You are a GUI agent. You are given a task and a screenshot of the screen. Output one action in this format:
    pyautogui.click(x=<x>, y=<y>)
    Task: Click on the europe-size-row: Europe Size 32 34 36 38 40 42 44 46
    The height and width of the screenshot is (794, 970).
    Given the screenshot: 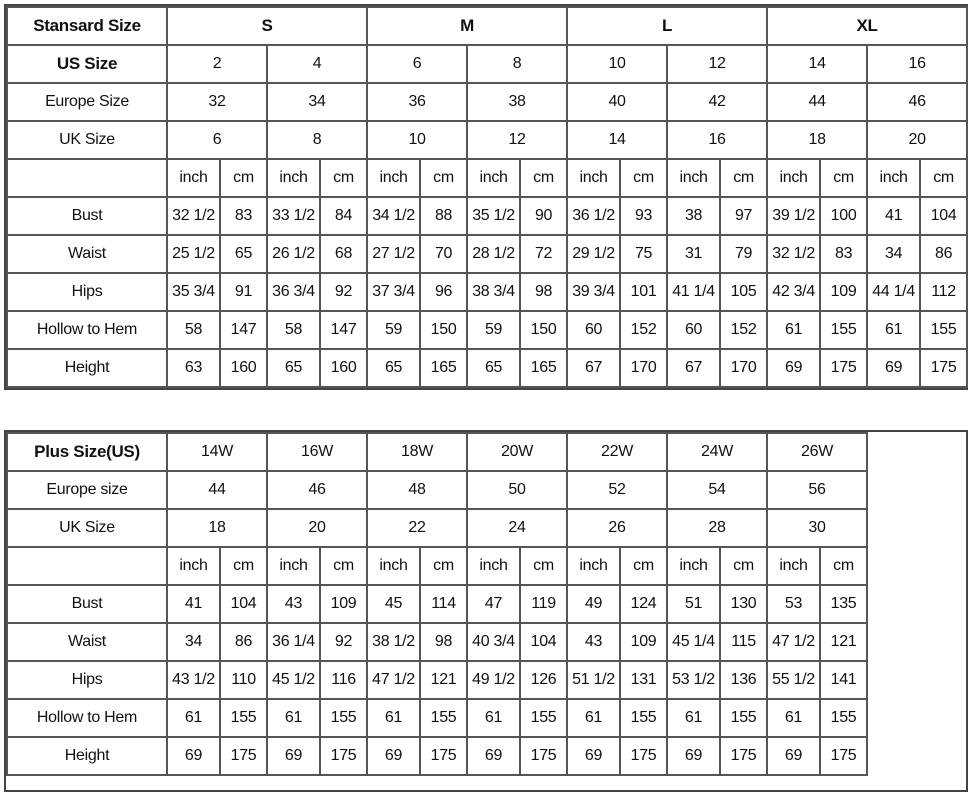 What is the action you would take?
    pyautogui.click(x=487, y=102)
    